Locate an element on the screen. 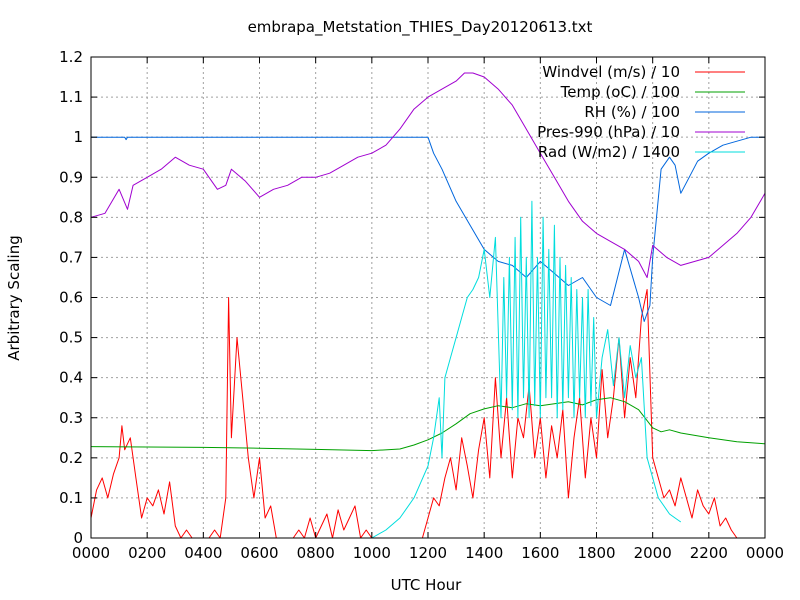 The width and height of the screenshot is (800, 600). chart-title: embrapa_Metstation_THIES_Day20120613.txt is located at coordinates (420, 27).